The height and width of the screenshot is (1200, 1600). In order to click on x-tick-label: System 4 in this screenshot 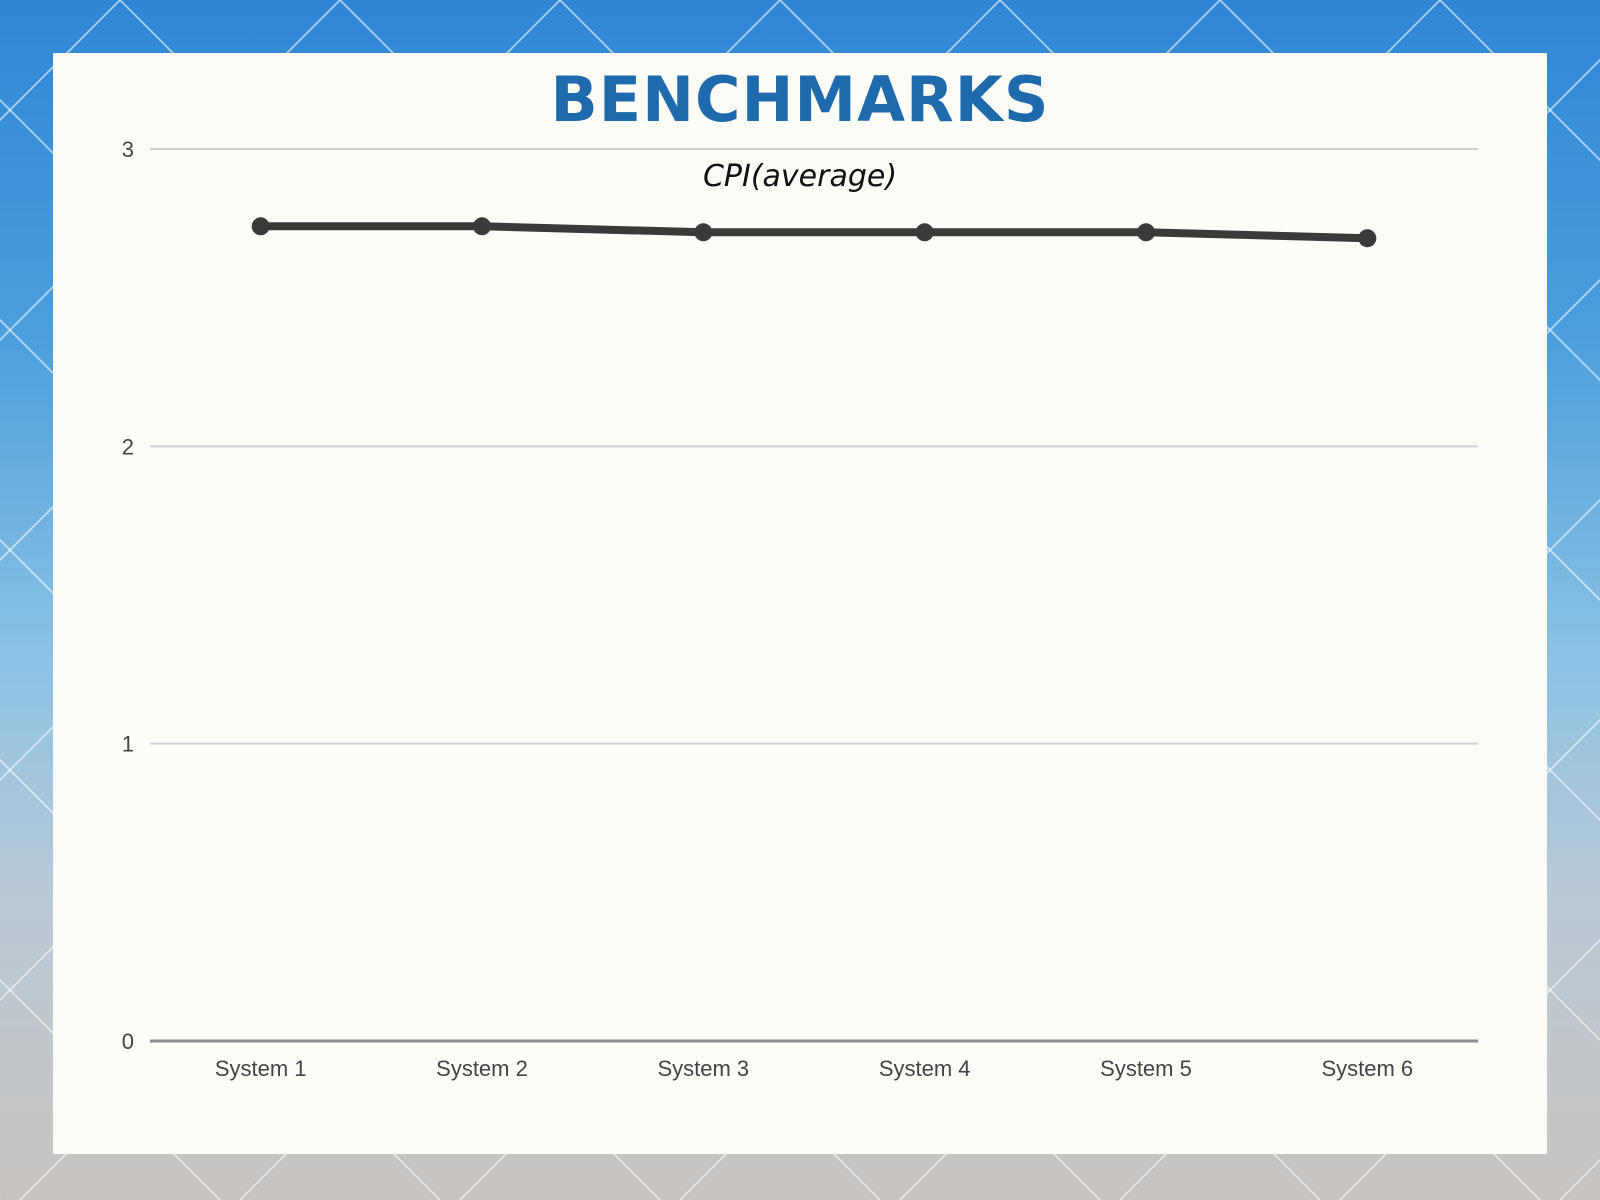, I will do `click(925, 1068)`.